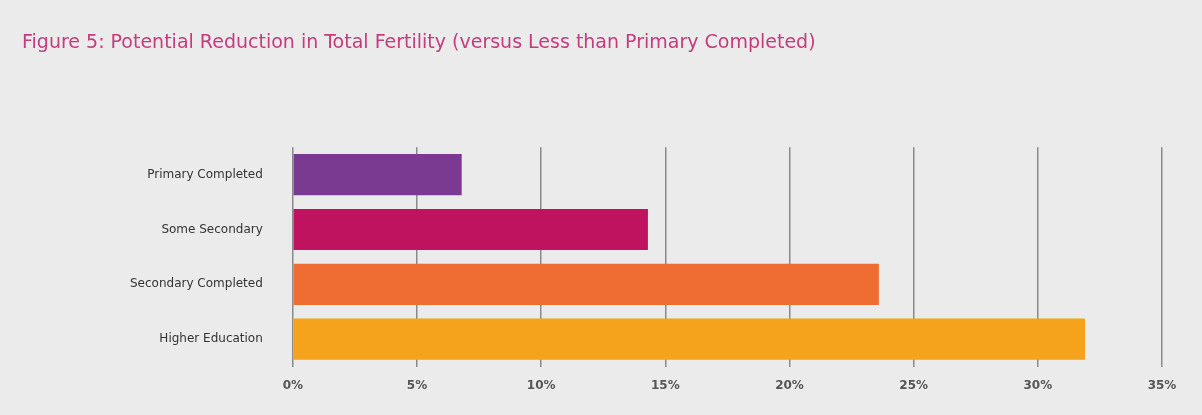 The height and width of the screenshot is (415, 1202). Describe the element at coordinates (205, 173) in the screenshot. I see `y-tick-label: Primary Completed` at that location.